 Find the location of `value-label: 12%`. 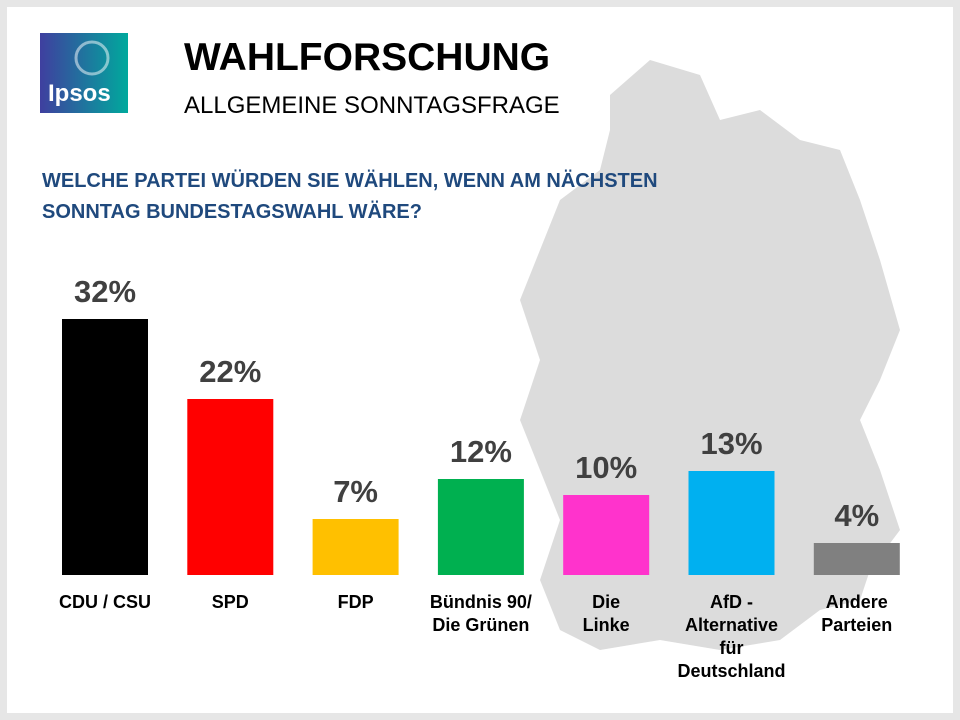

value-label: 12% is located at coordinates (480, 451).